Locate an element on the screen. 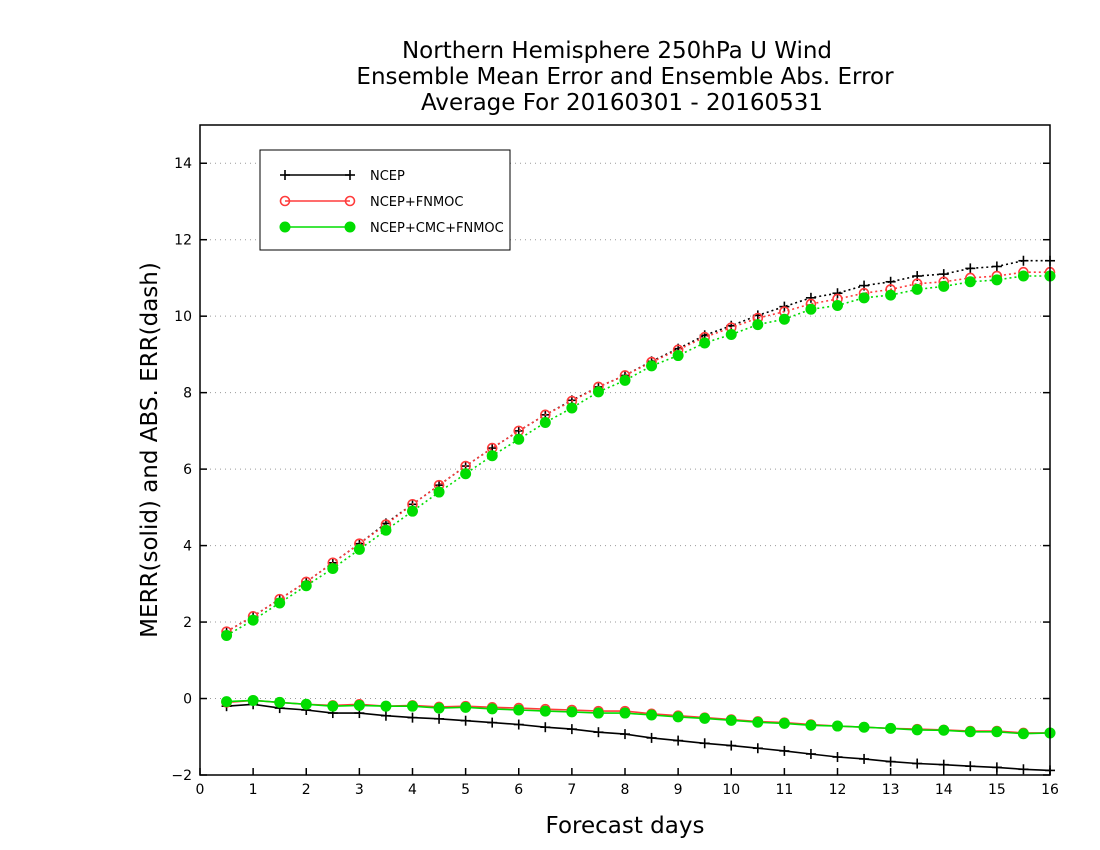 The image size is (1100, 850). x-tick-label: 13 is located at coordinates (891, 790).